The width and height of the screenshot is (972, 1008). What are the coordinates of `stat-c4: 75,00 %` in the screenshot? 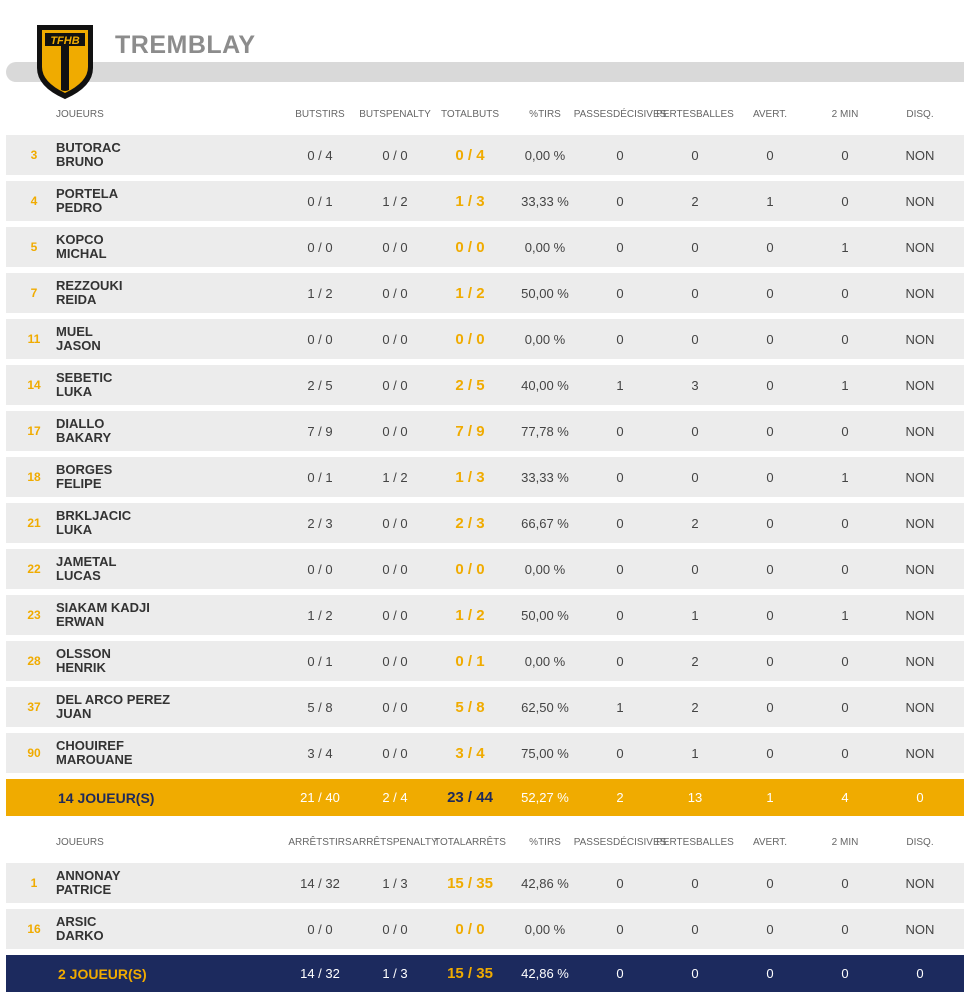 It's located at (545, 753).